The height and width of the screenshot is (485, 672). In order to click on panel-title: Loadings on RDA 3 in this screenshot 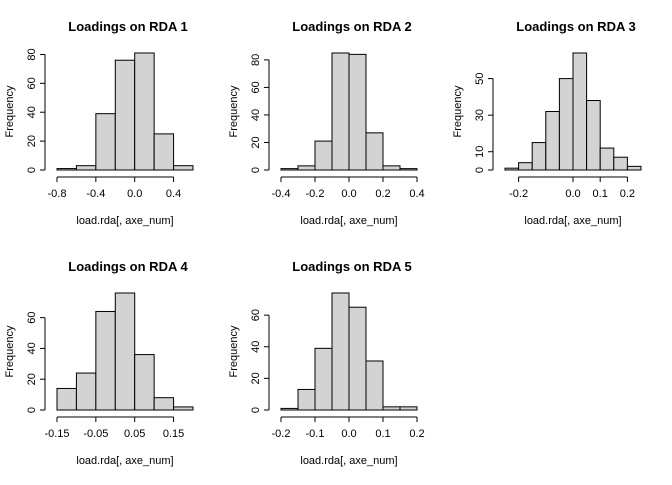, I will do `click(575, 26)`.